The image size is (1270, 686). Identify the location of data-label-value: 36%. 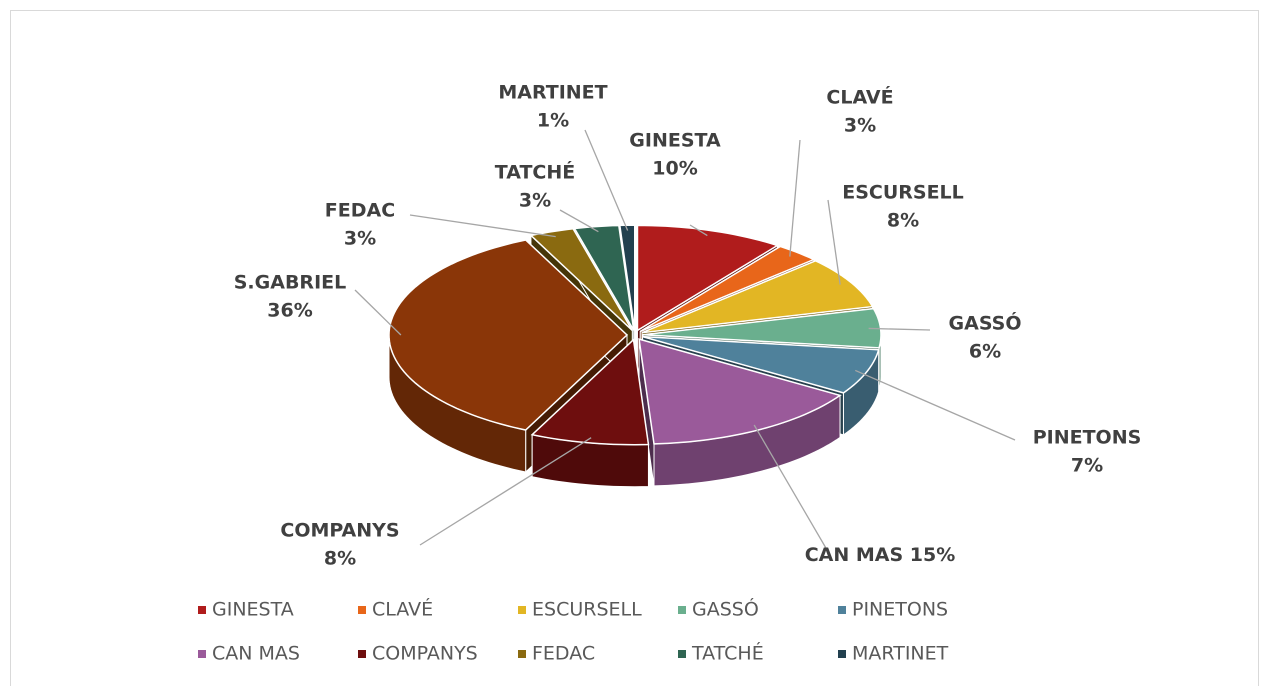
(289, 311).